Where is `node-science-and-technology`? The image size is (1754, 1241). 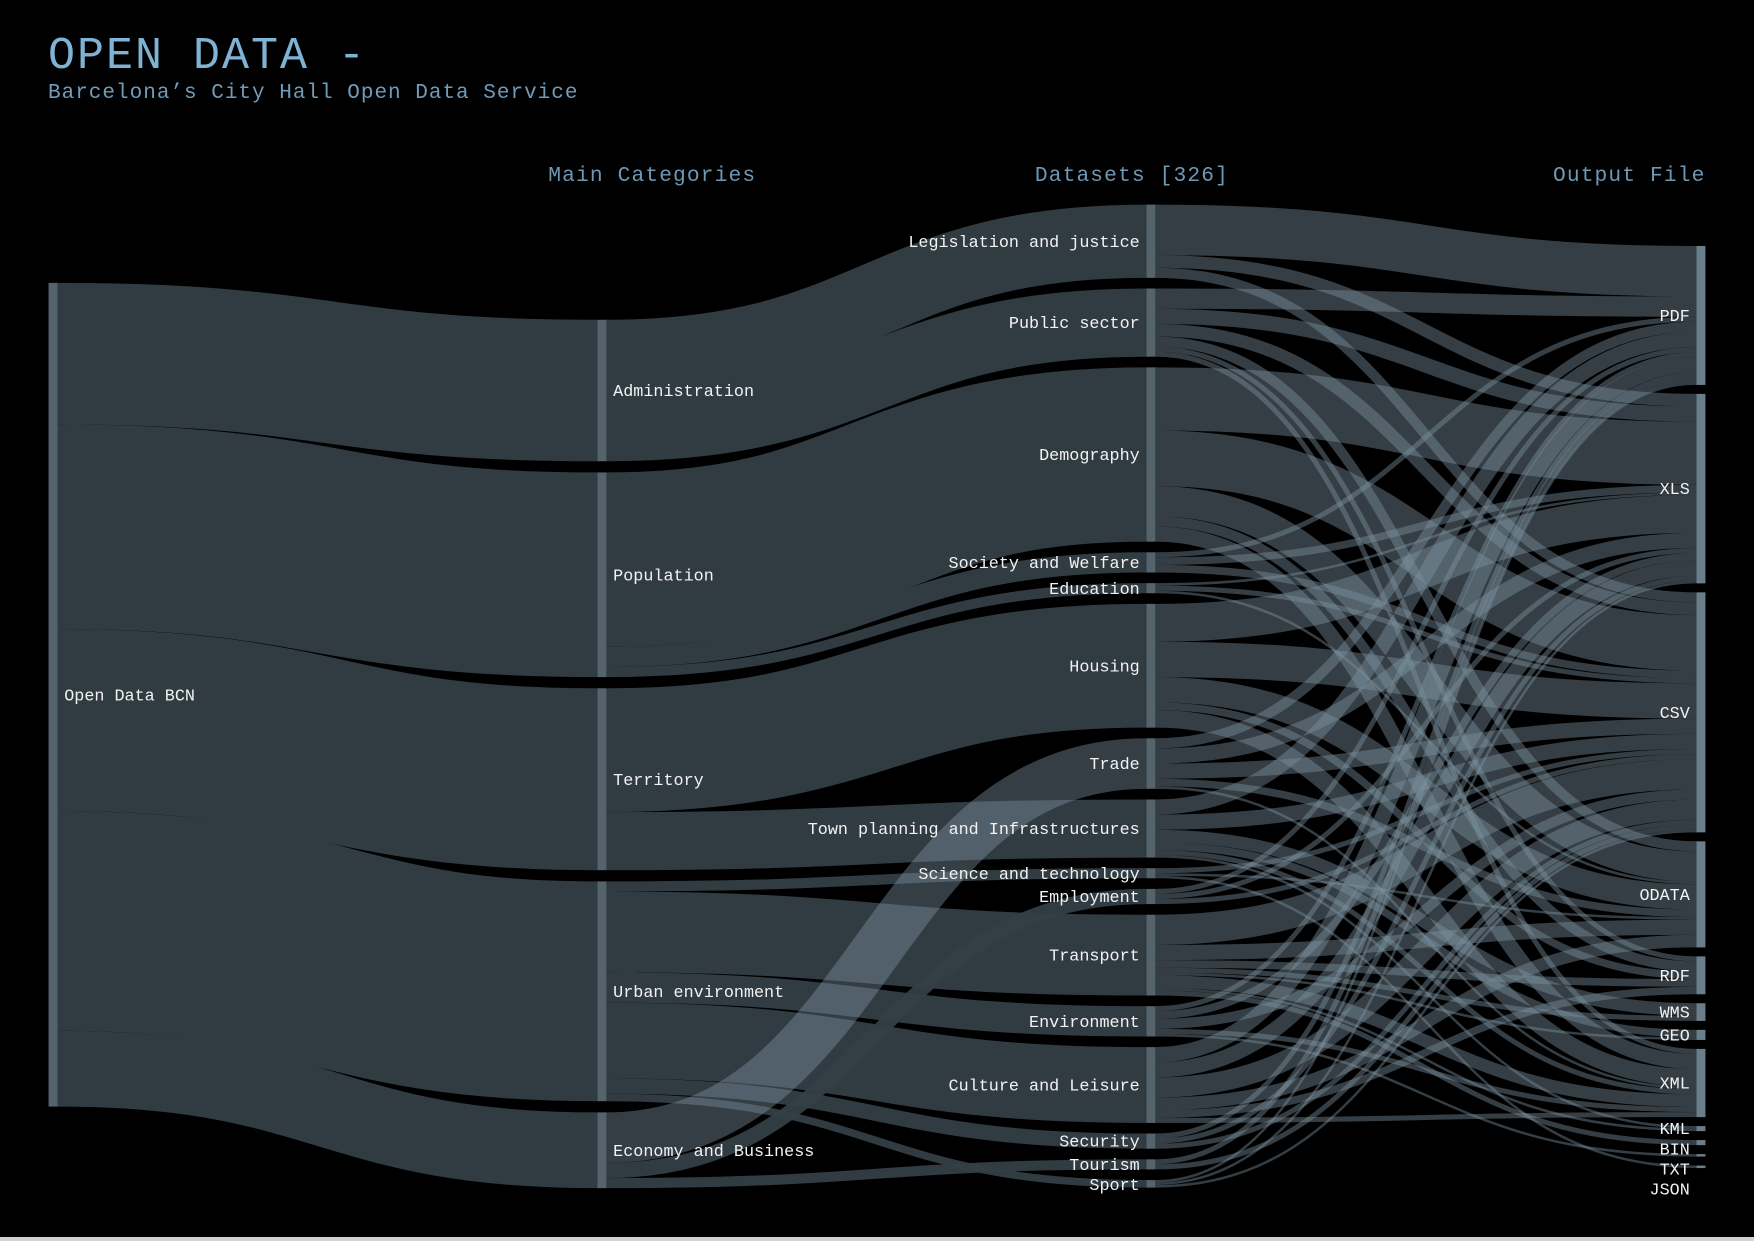 node-science-and-technology is located at coordinates (1151, 873).